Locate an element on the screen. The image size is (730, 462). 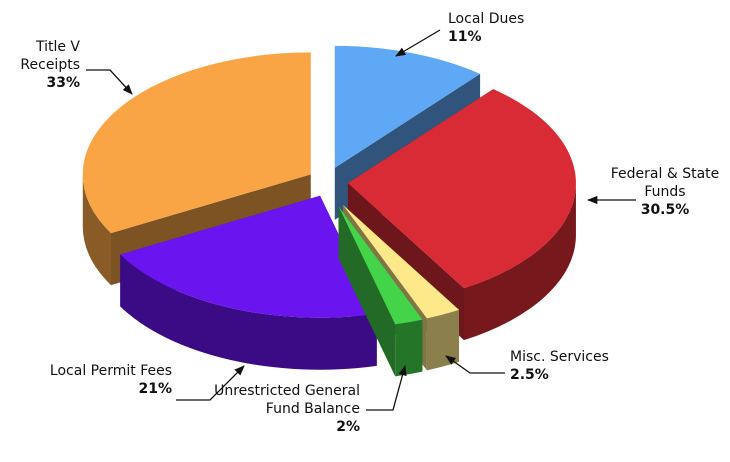
category-name: Local Permit Fees is located at coordinates (110, 371).